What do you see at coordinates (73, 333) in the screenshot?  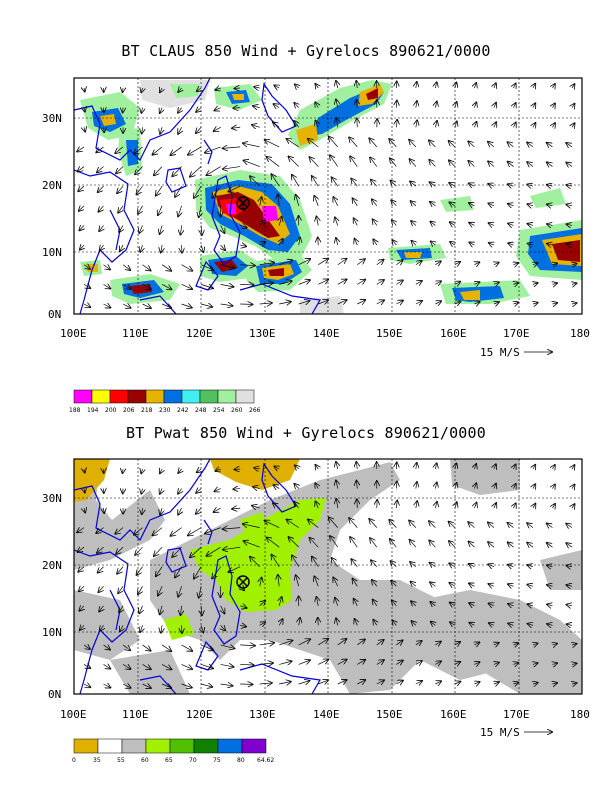 I see `lon-label: 100E` at bounding box center [73, 333].